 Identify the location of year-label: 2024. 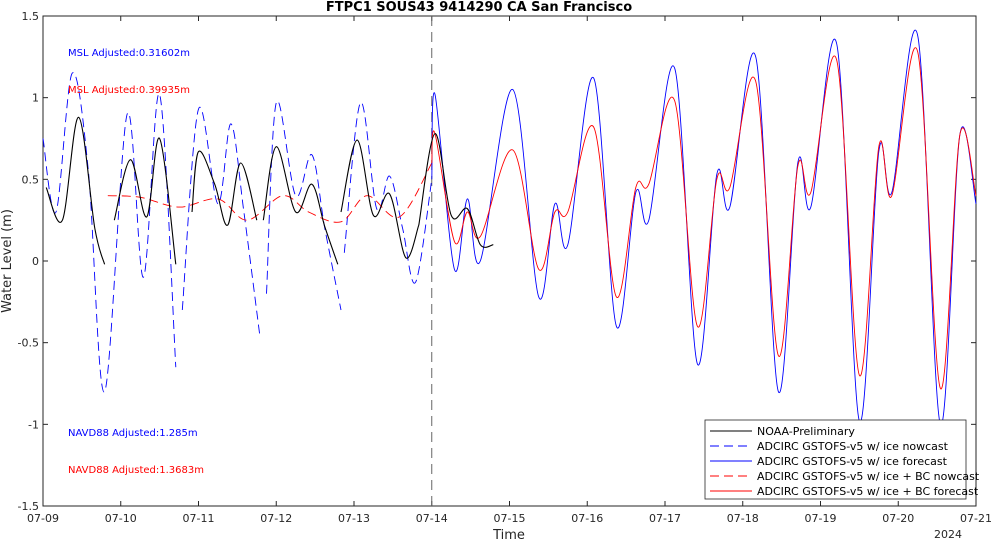
(948, 534).